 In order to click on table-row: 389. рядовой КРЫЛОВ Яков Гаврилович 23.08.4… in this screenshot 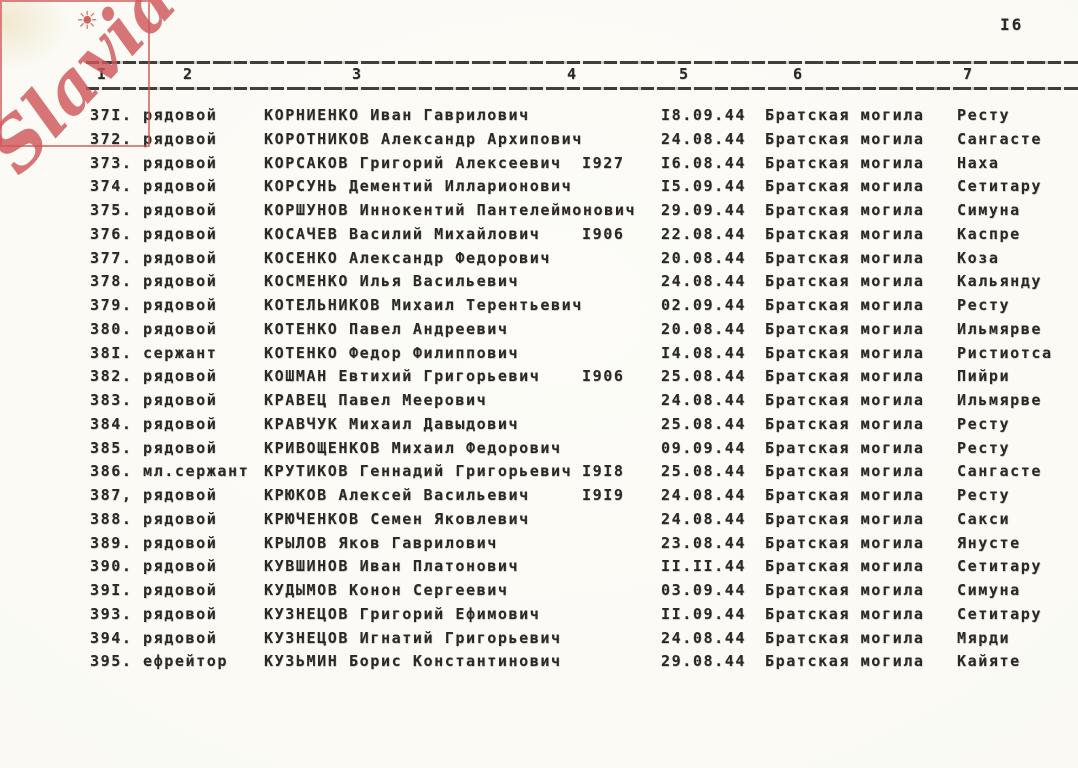, I will do `click(539, 544)`.